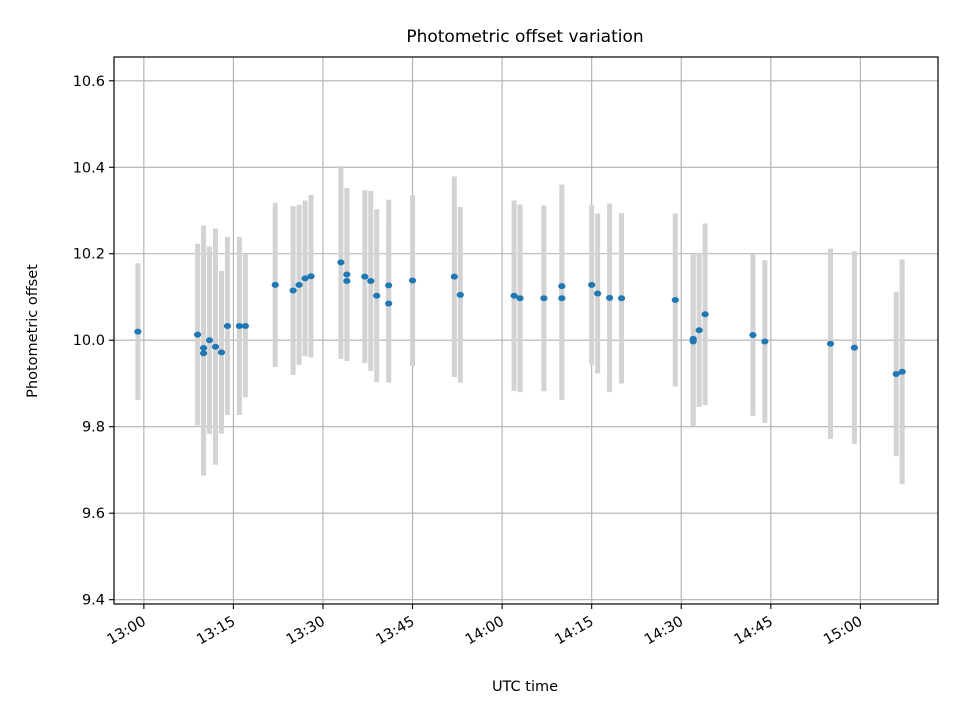 Image resolution: width=960 pixels, height=720 pixels. I want to click on chart-title: Photometric offset variation, so click(524, 37).